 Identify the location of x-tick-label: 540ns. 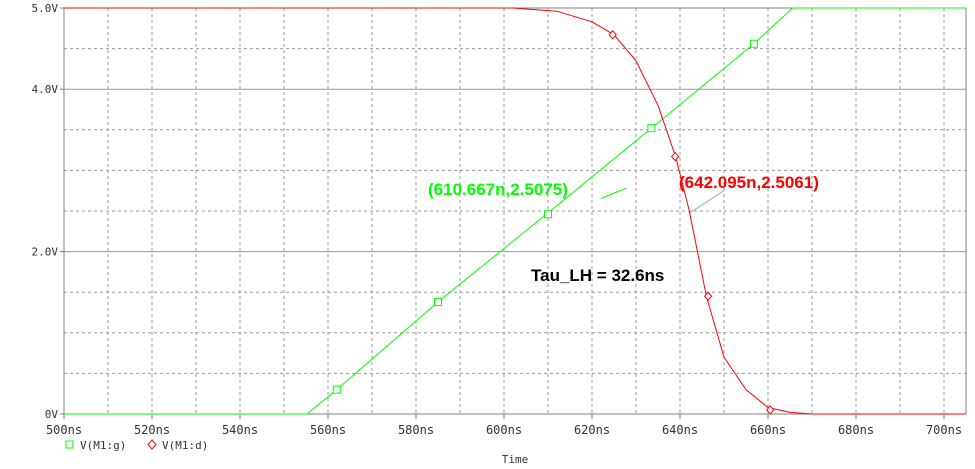
(240, 430).